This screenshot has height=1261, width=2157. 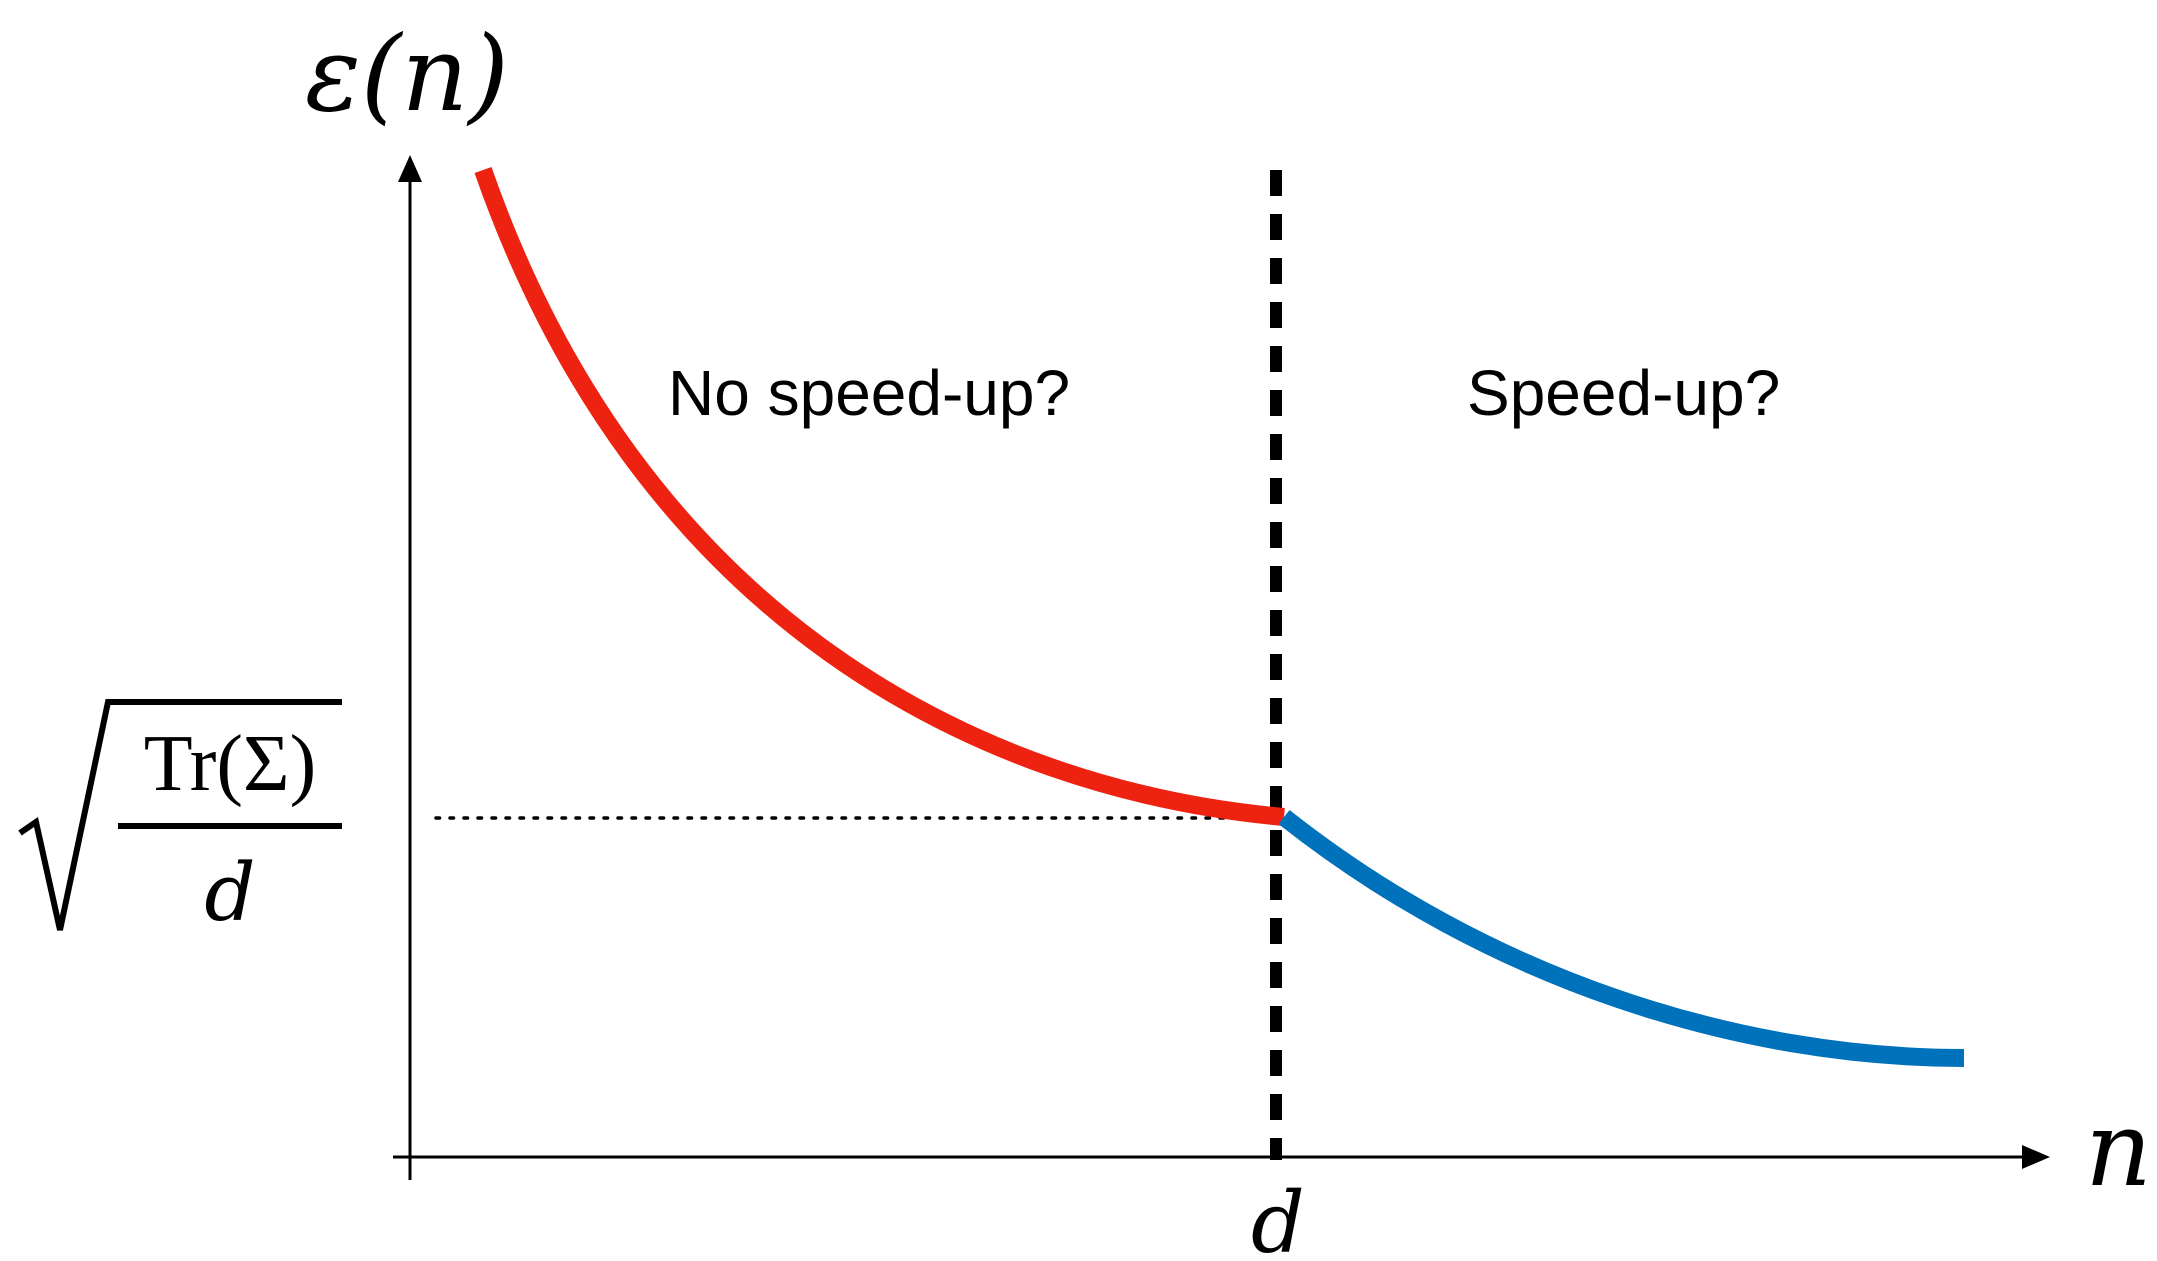 I want to click on y-axis, so click(x=410, y=667).